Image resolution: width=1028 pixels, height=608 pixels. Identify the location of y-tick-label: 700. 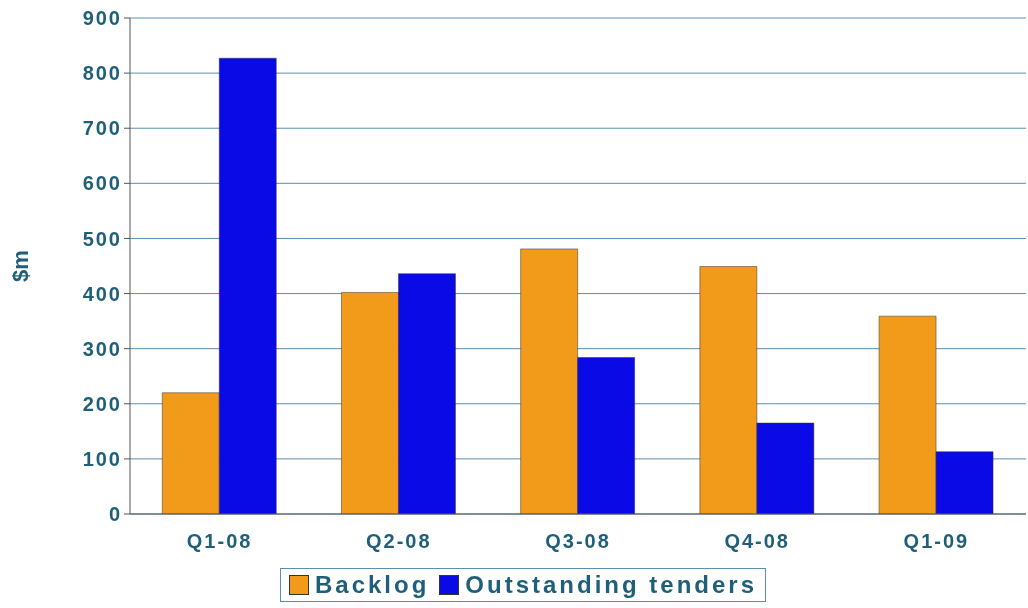
(102, 128).